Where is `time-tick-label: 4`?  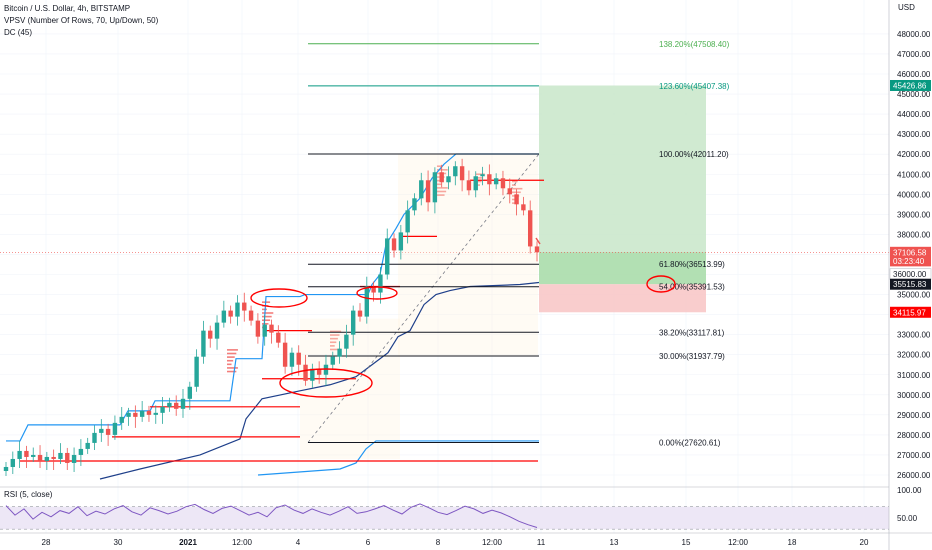 time-tick-label: 4 is located at coordinates (298, 542).